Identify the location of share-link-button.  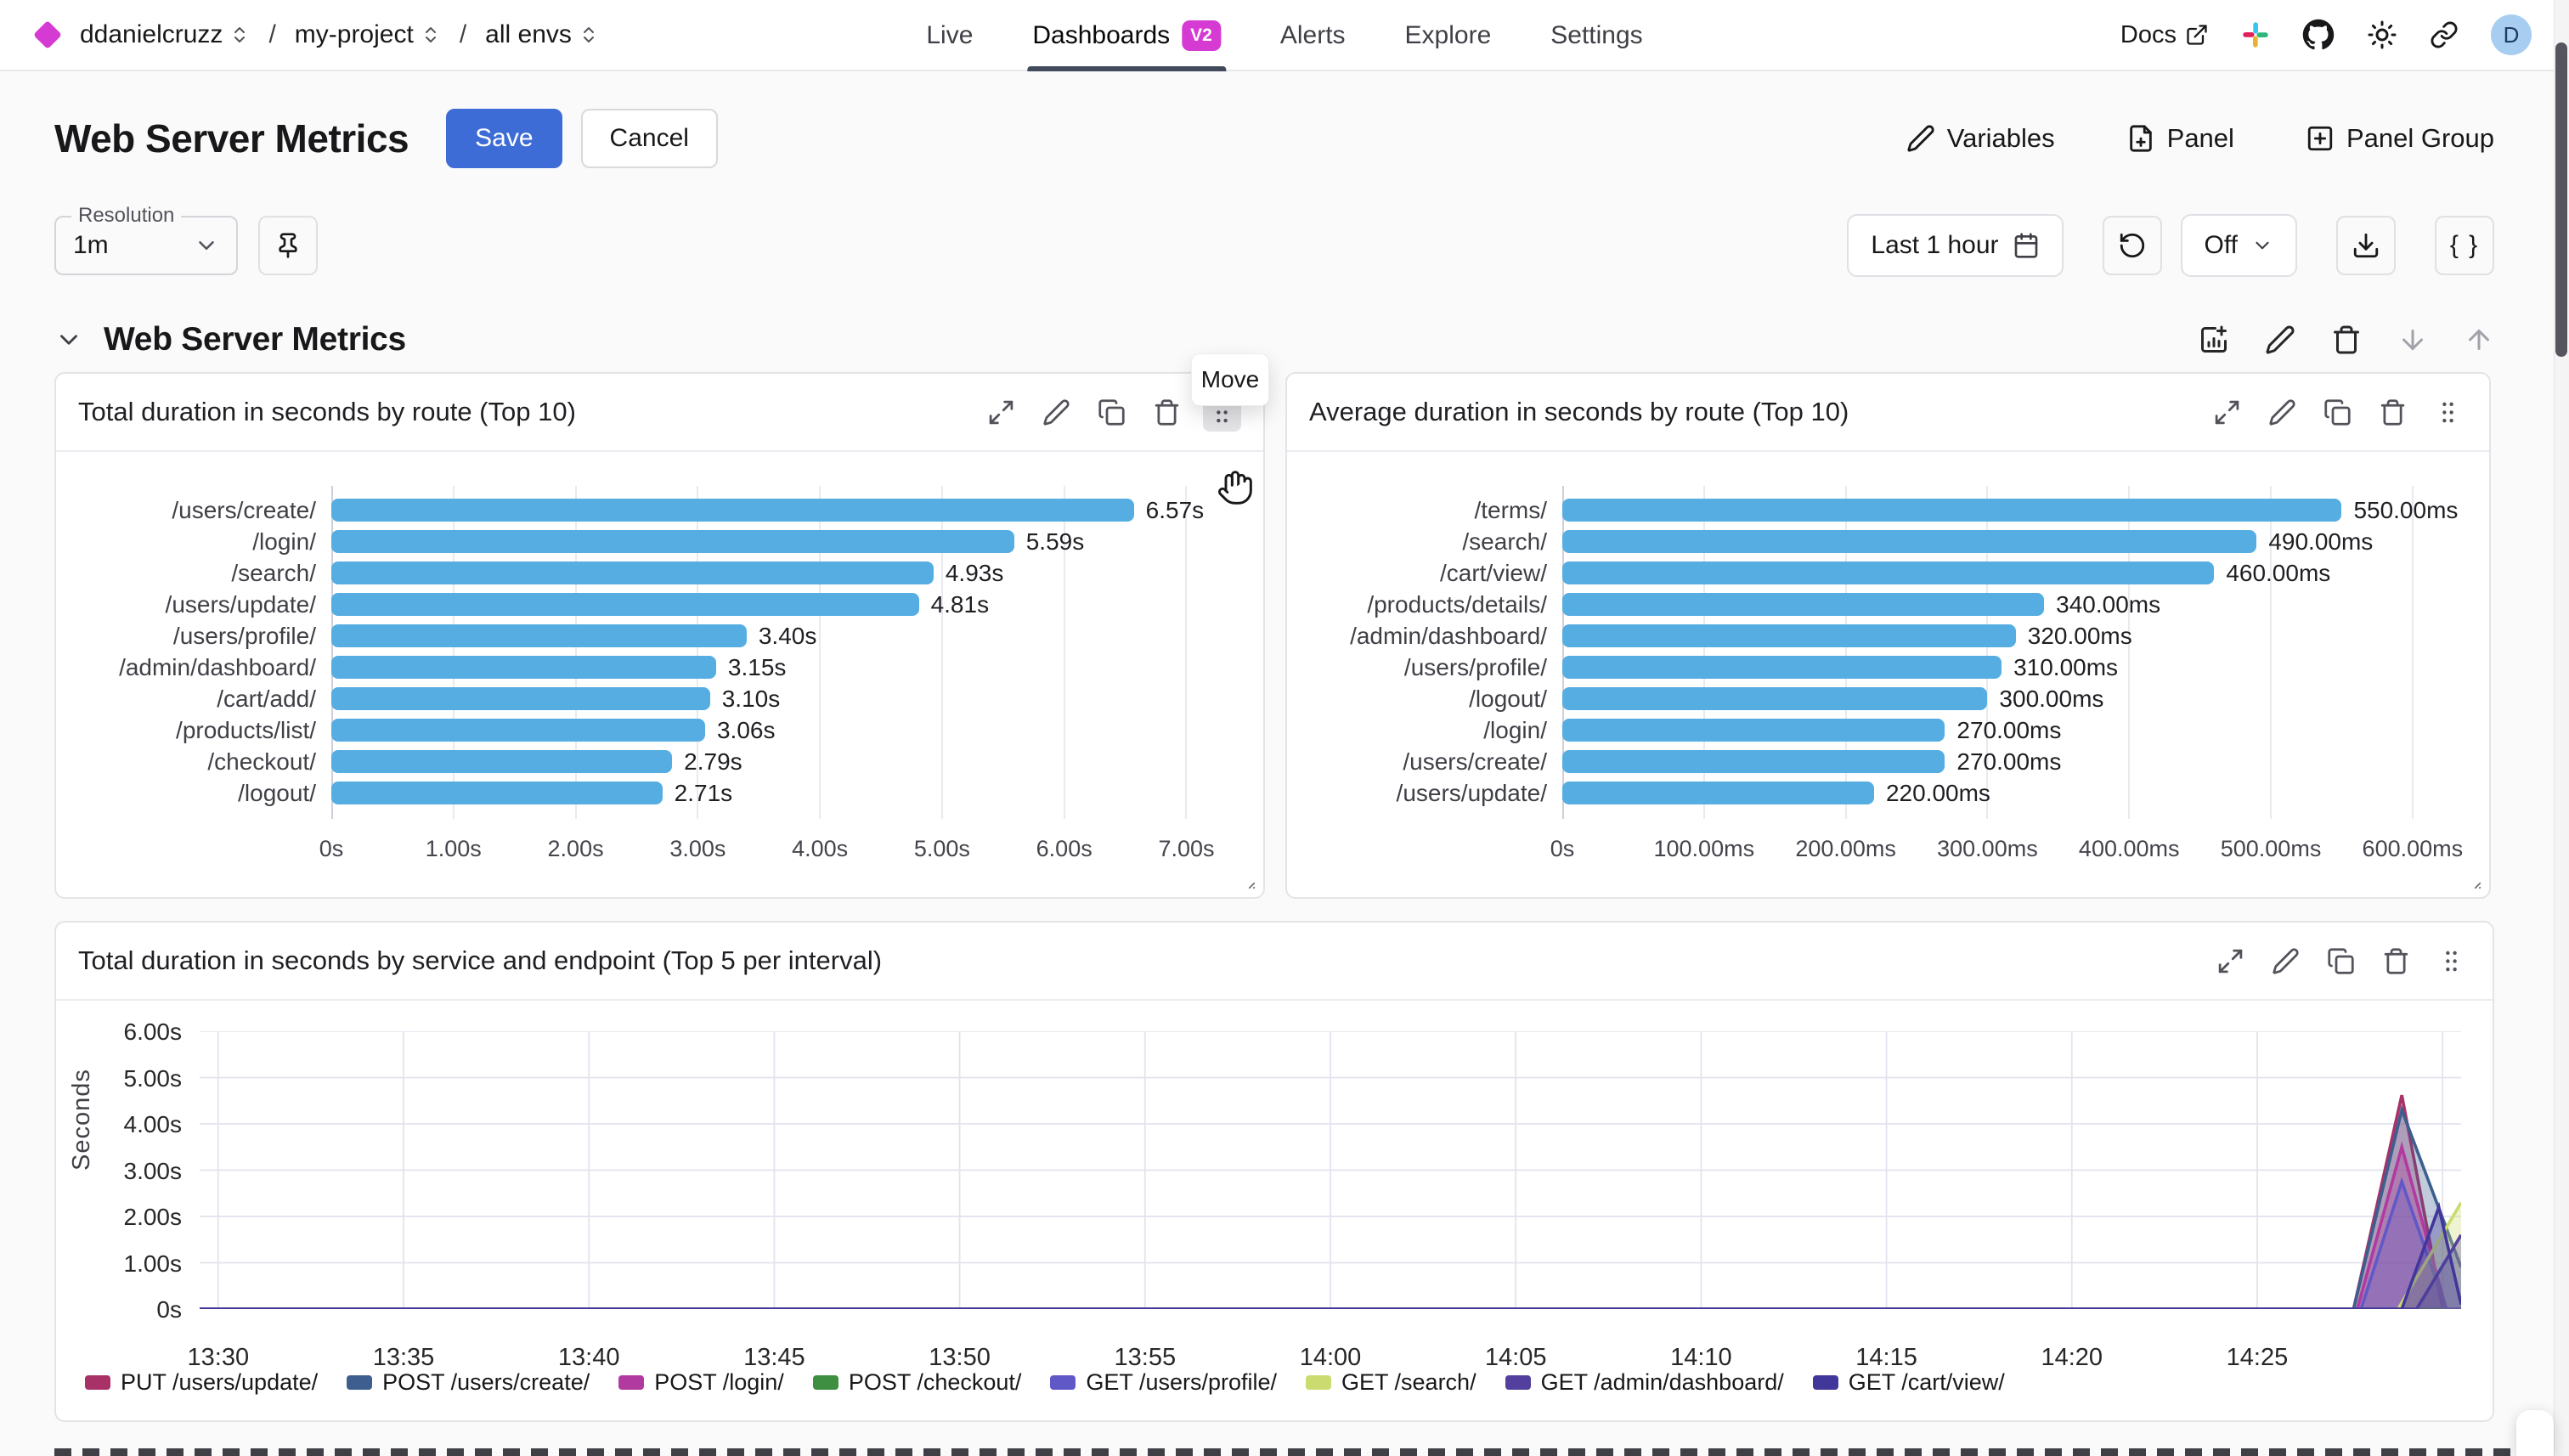
(2445, 34).